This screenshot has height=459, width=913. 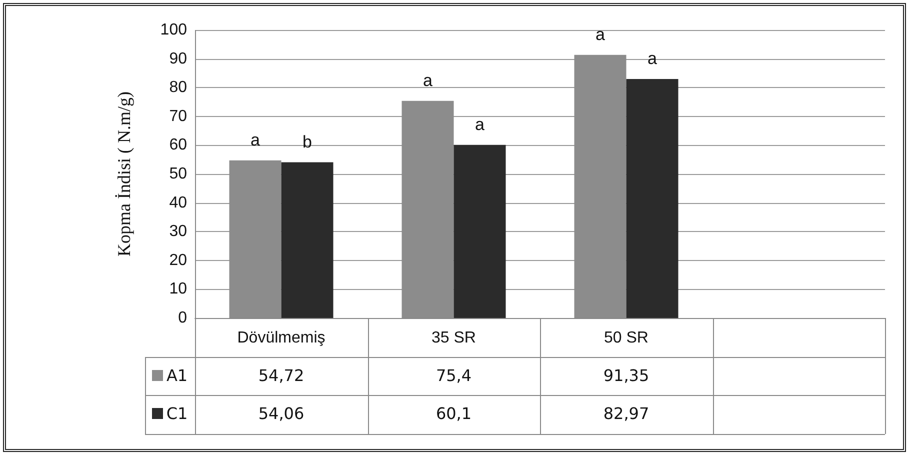 I want to click on y-tick-label: 70, so click(x=178, y=116).